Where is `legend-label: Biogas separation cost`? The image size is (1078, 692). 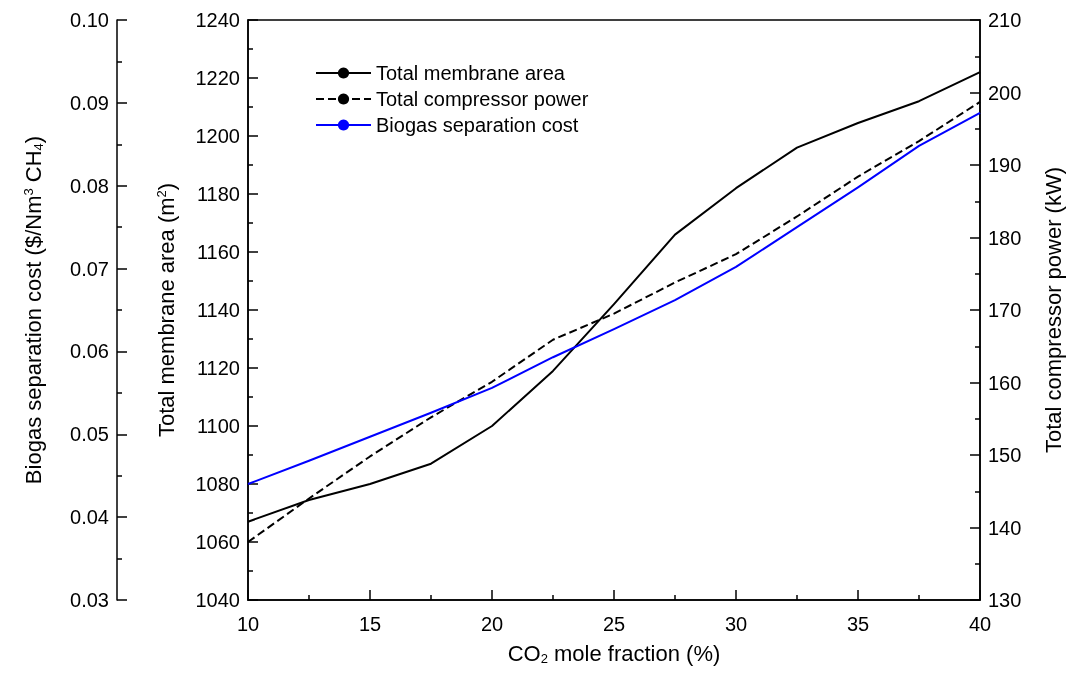
legend-label: Biogas separation cost is located at coordinates (477, 125).